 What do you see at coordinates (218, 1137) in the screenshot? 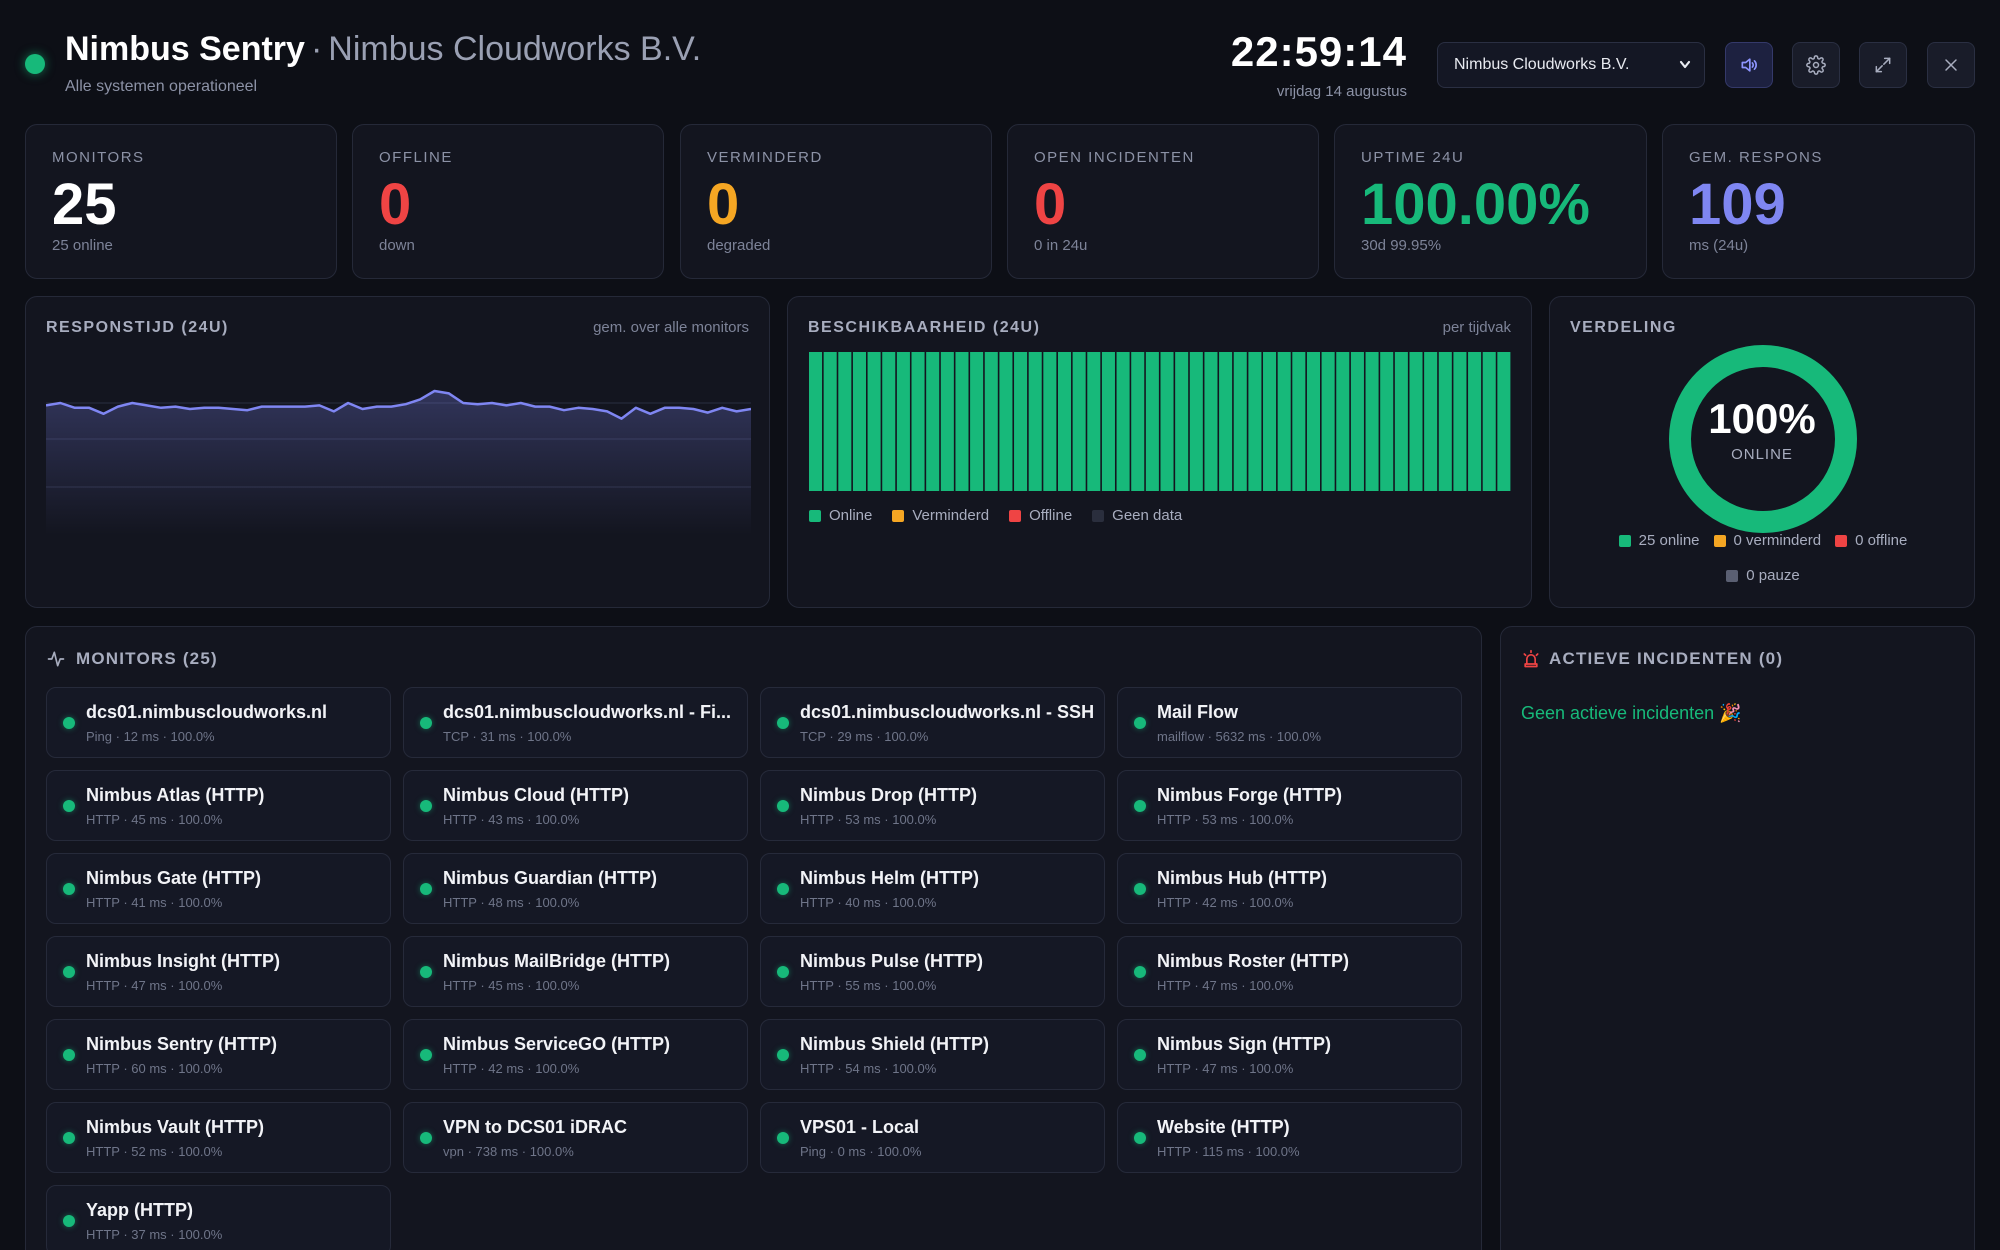
I see `monitor-tile: Nimbus Vault (HTTP) HTTP · 52 ms · 100.0%` at bounding box center [218, 1137].